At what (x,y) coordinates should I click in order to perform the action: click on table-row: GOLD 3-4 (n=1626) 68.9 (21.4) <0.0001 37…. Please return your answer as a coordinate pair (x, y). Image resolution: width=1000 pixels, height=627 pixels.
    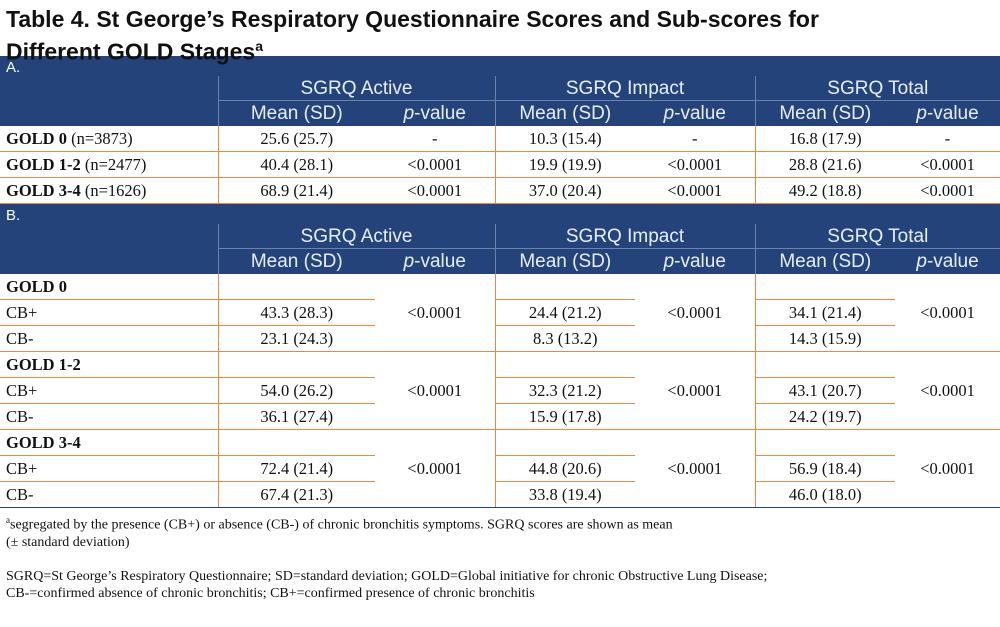
    Looking at the image, I should click on (500, 190).